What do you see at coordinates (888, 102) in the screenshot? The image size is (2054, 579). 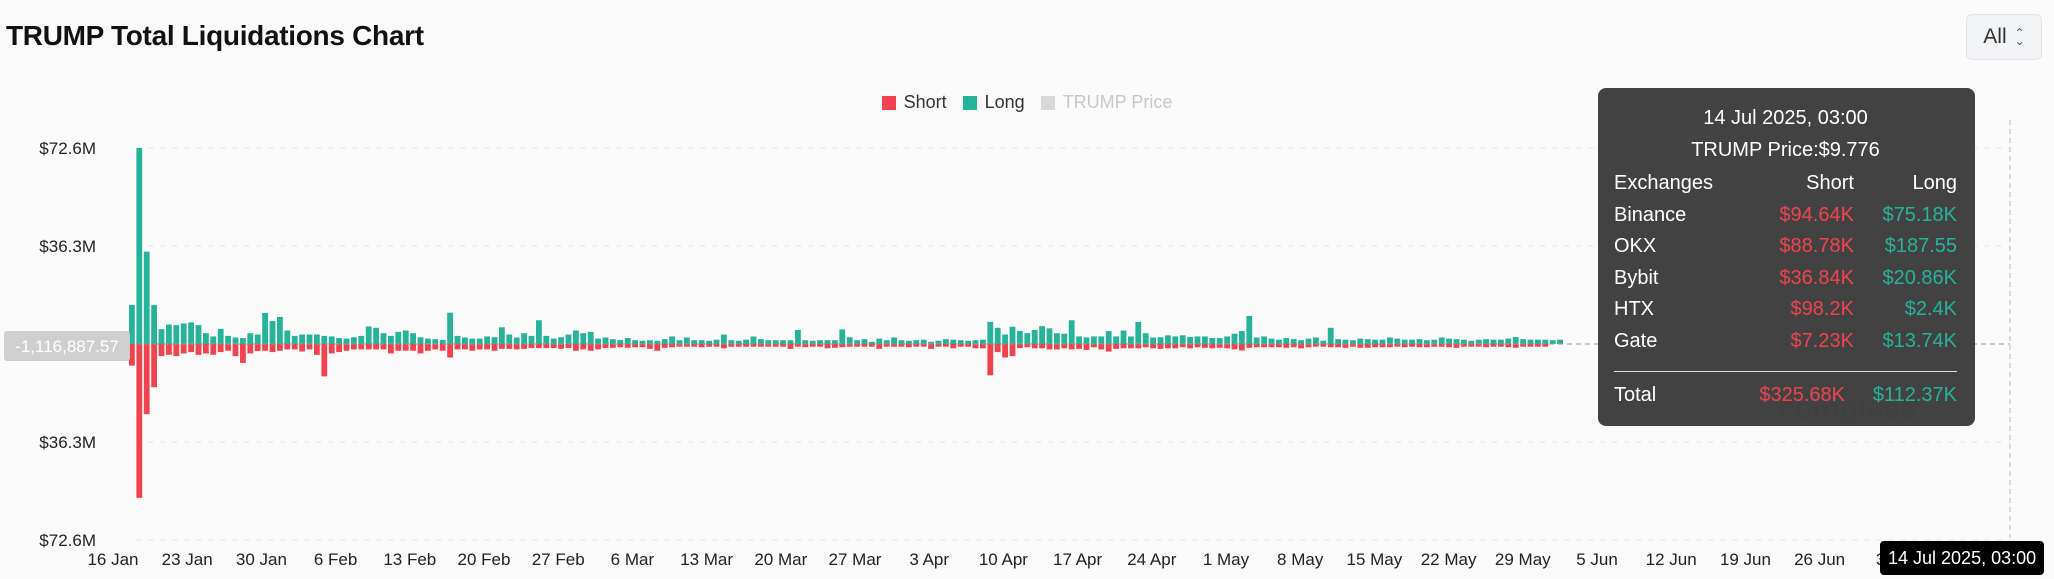 I see `legend-swatch-short` at bounding box center [888, 102].